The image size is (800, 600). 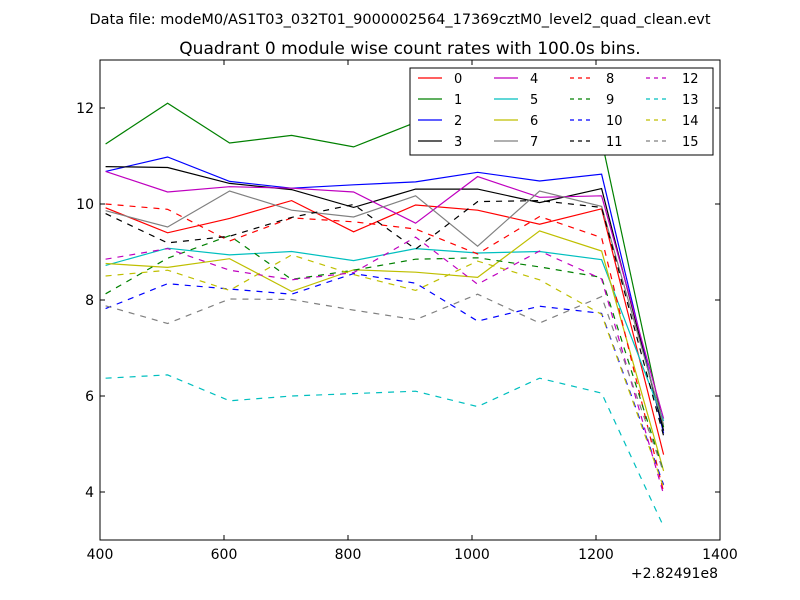 What do you see at coordinates (224, 555) in the screenshot?
I see `x-tick-label: 600` at bounding box center [224, 555].